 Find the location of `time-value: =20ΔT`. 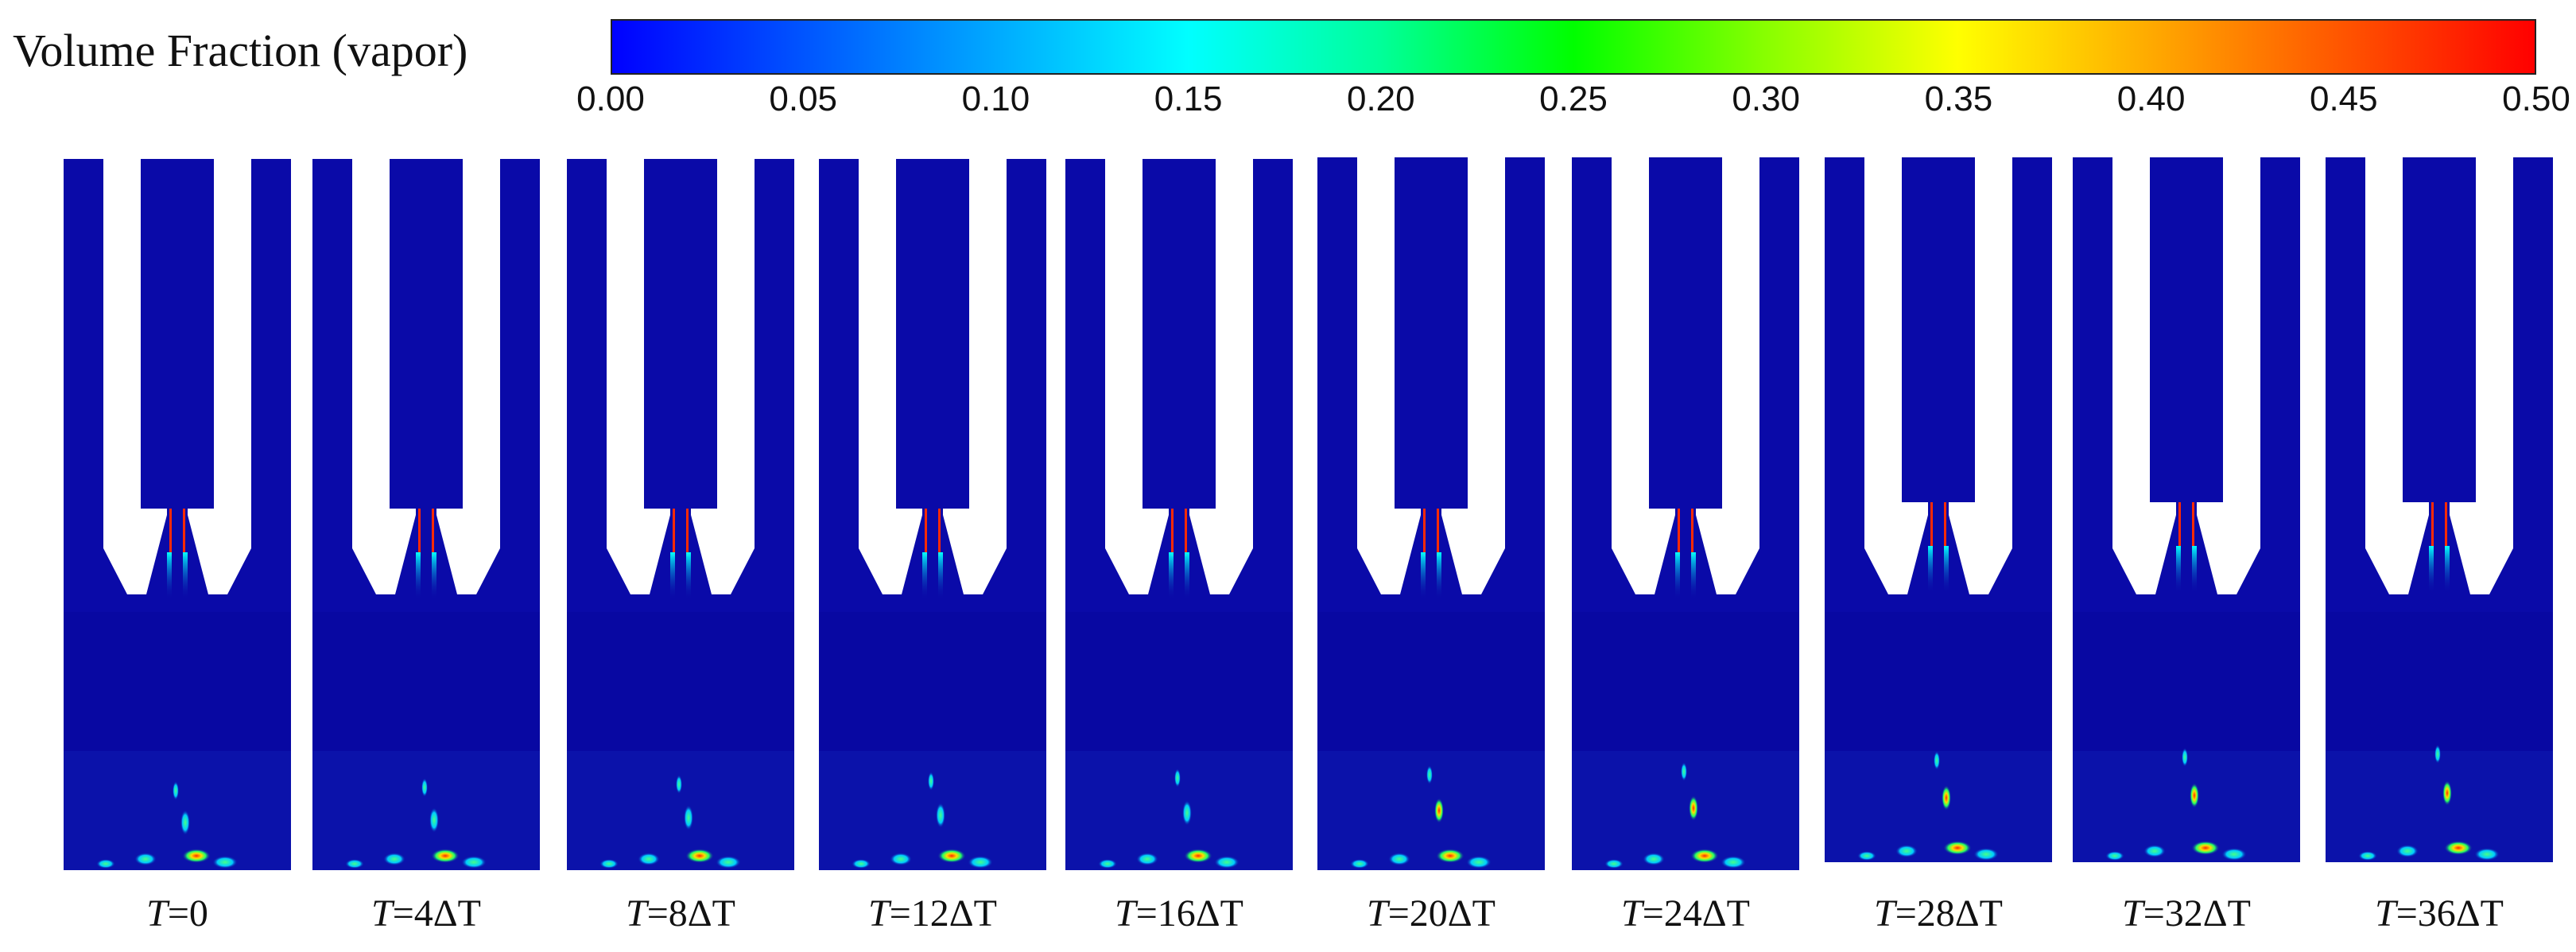

time-value: =20ΔT is located at coordinates (1442, 914).